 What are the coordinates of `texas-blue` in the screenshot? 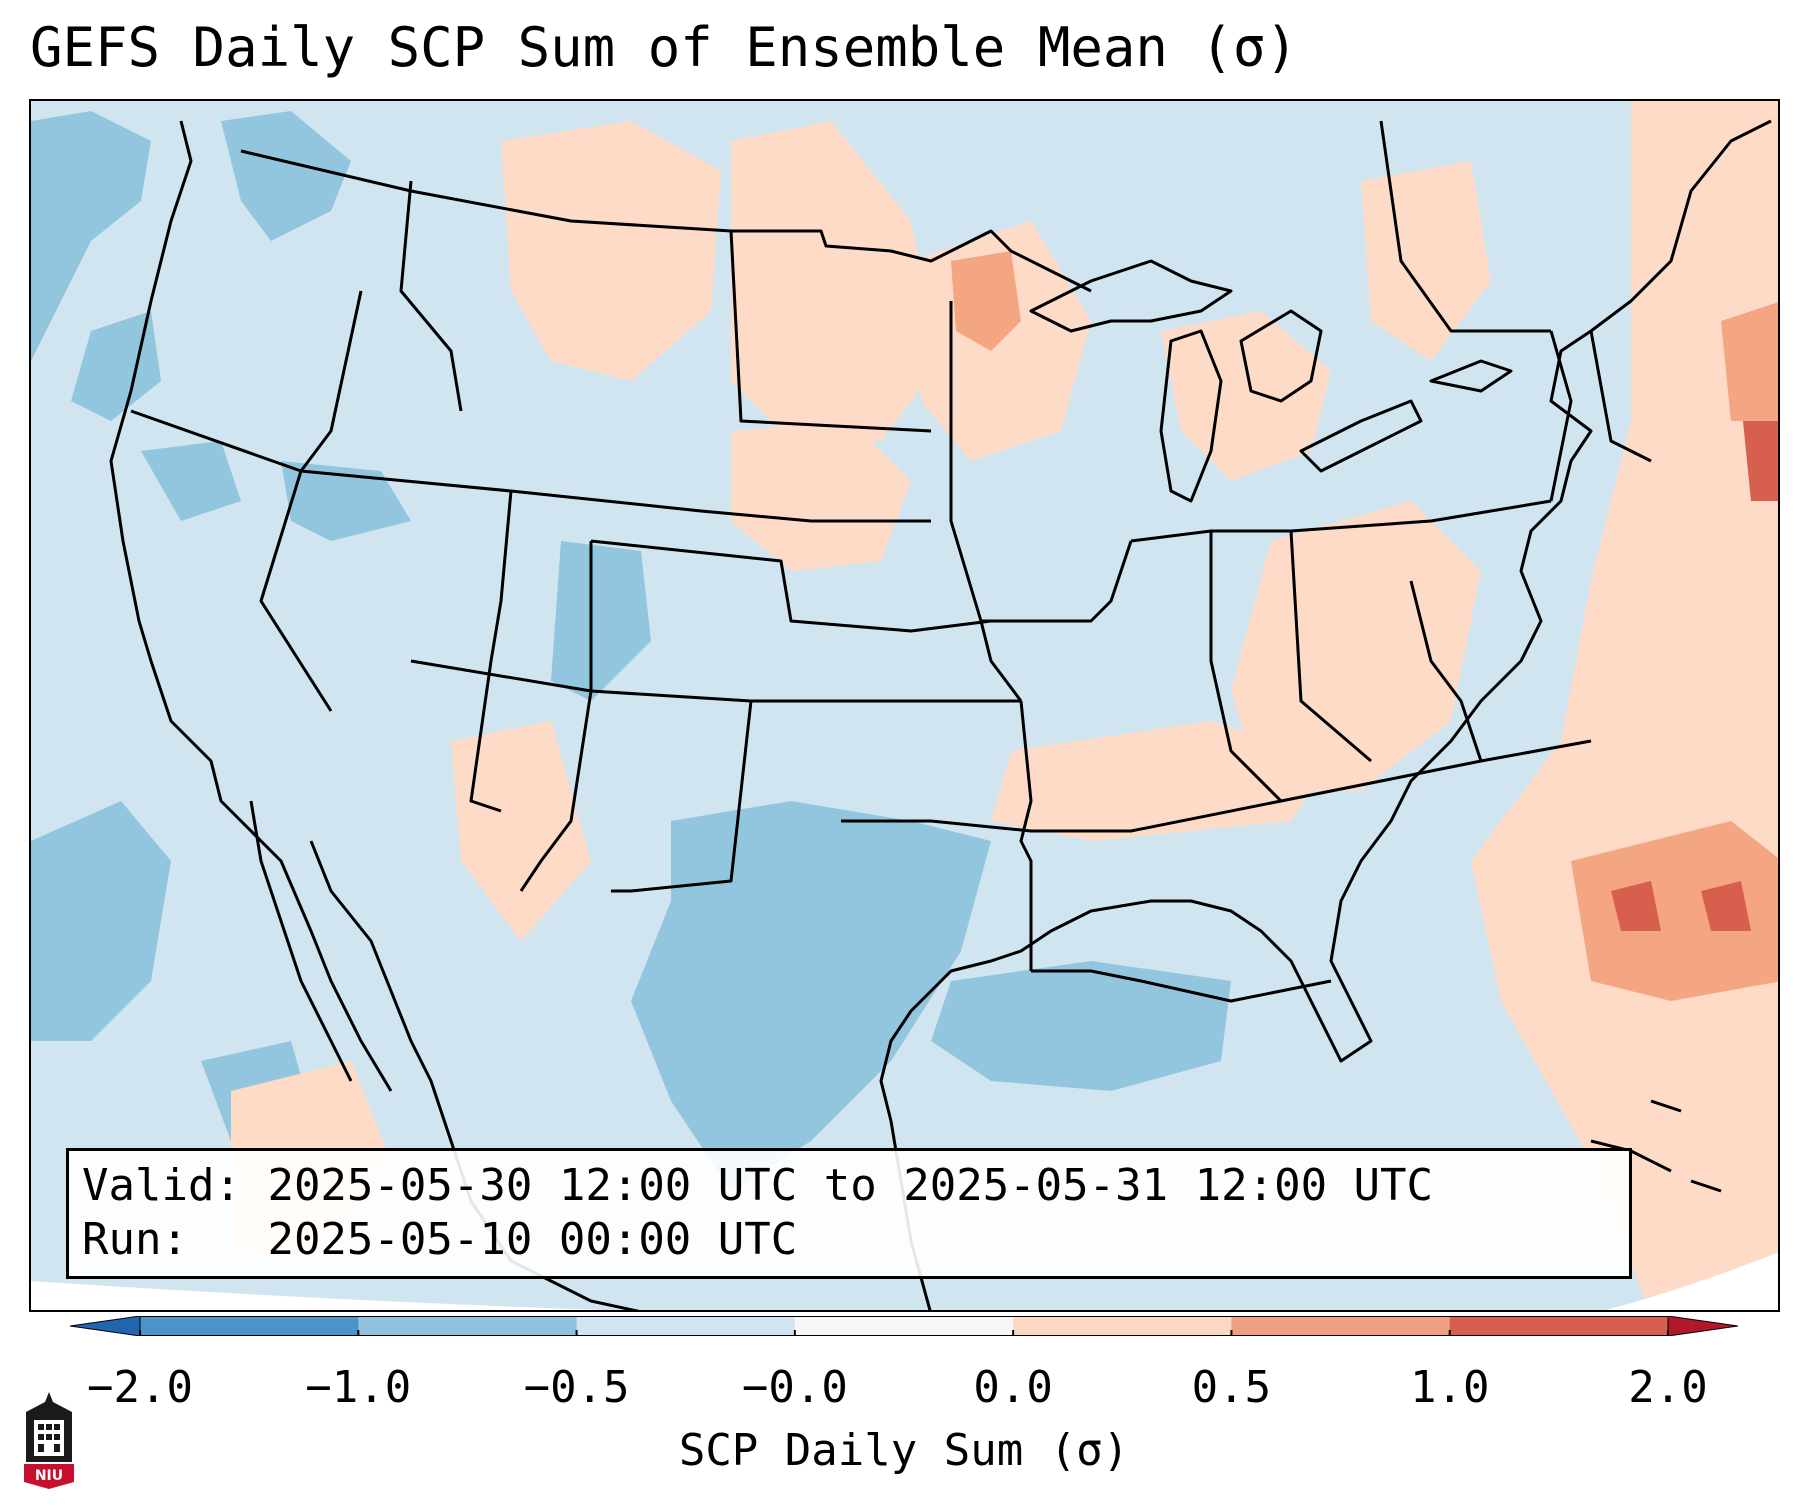 It's located at (811, 996).